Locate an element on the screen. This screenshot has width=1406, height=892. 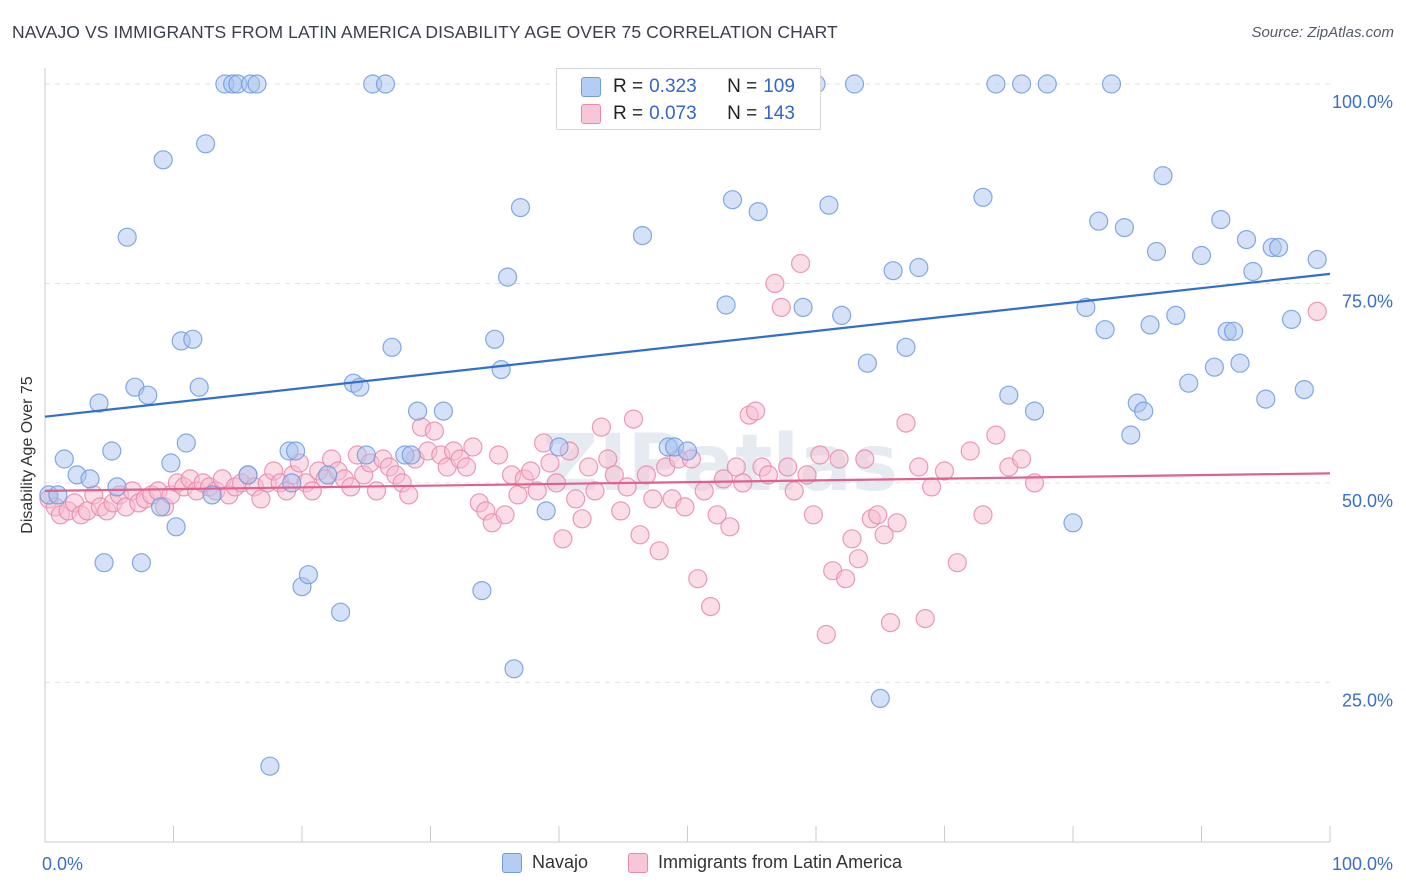
y-tick-label-1: 75.0% is located at coordinates (1367, 301).